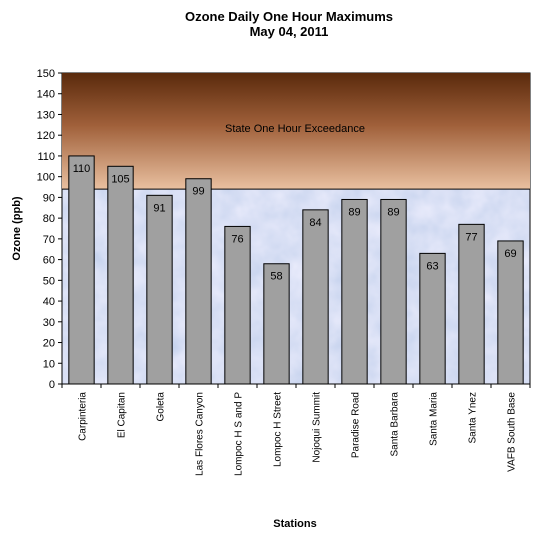 This screenshot has height=554, width=558. Describe the element at coordinates (200, 434) in the screenshot. I see `x-tick-label: Las Flores Canyon` at that location.